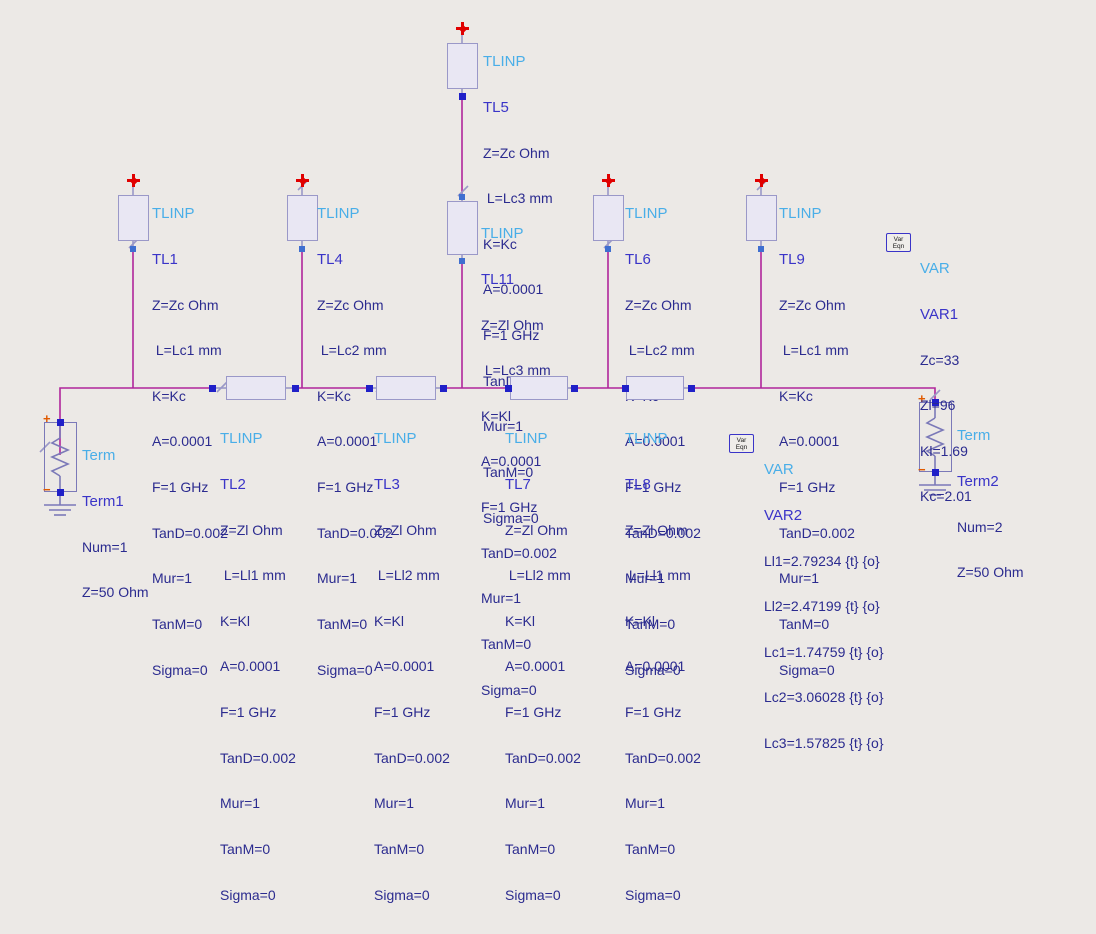 The image size is (1096, 934). What do you see at coordinates (638, 260) in the screenshot?
I see `label-instance: TL6` at bounding box center [638, 260].